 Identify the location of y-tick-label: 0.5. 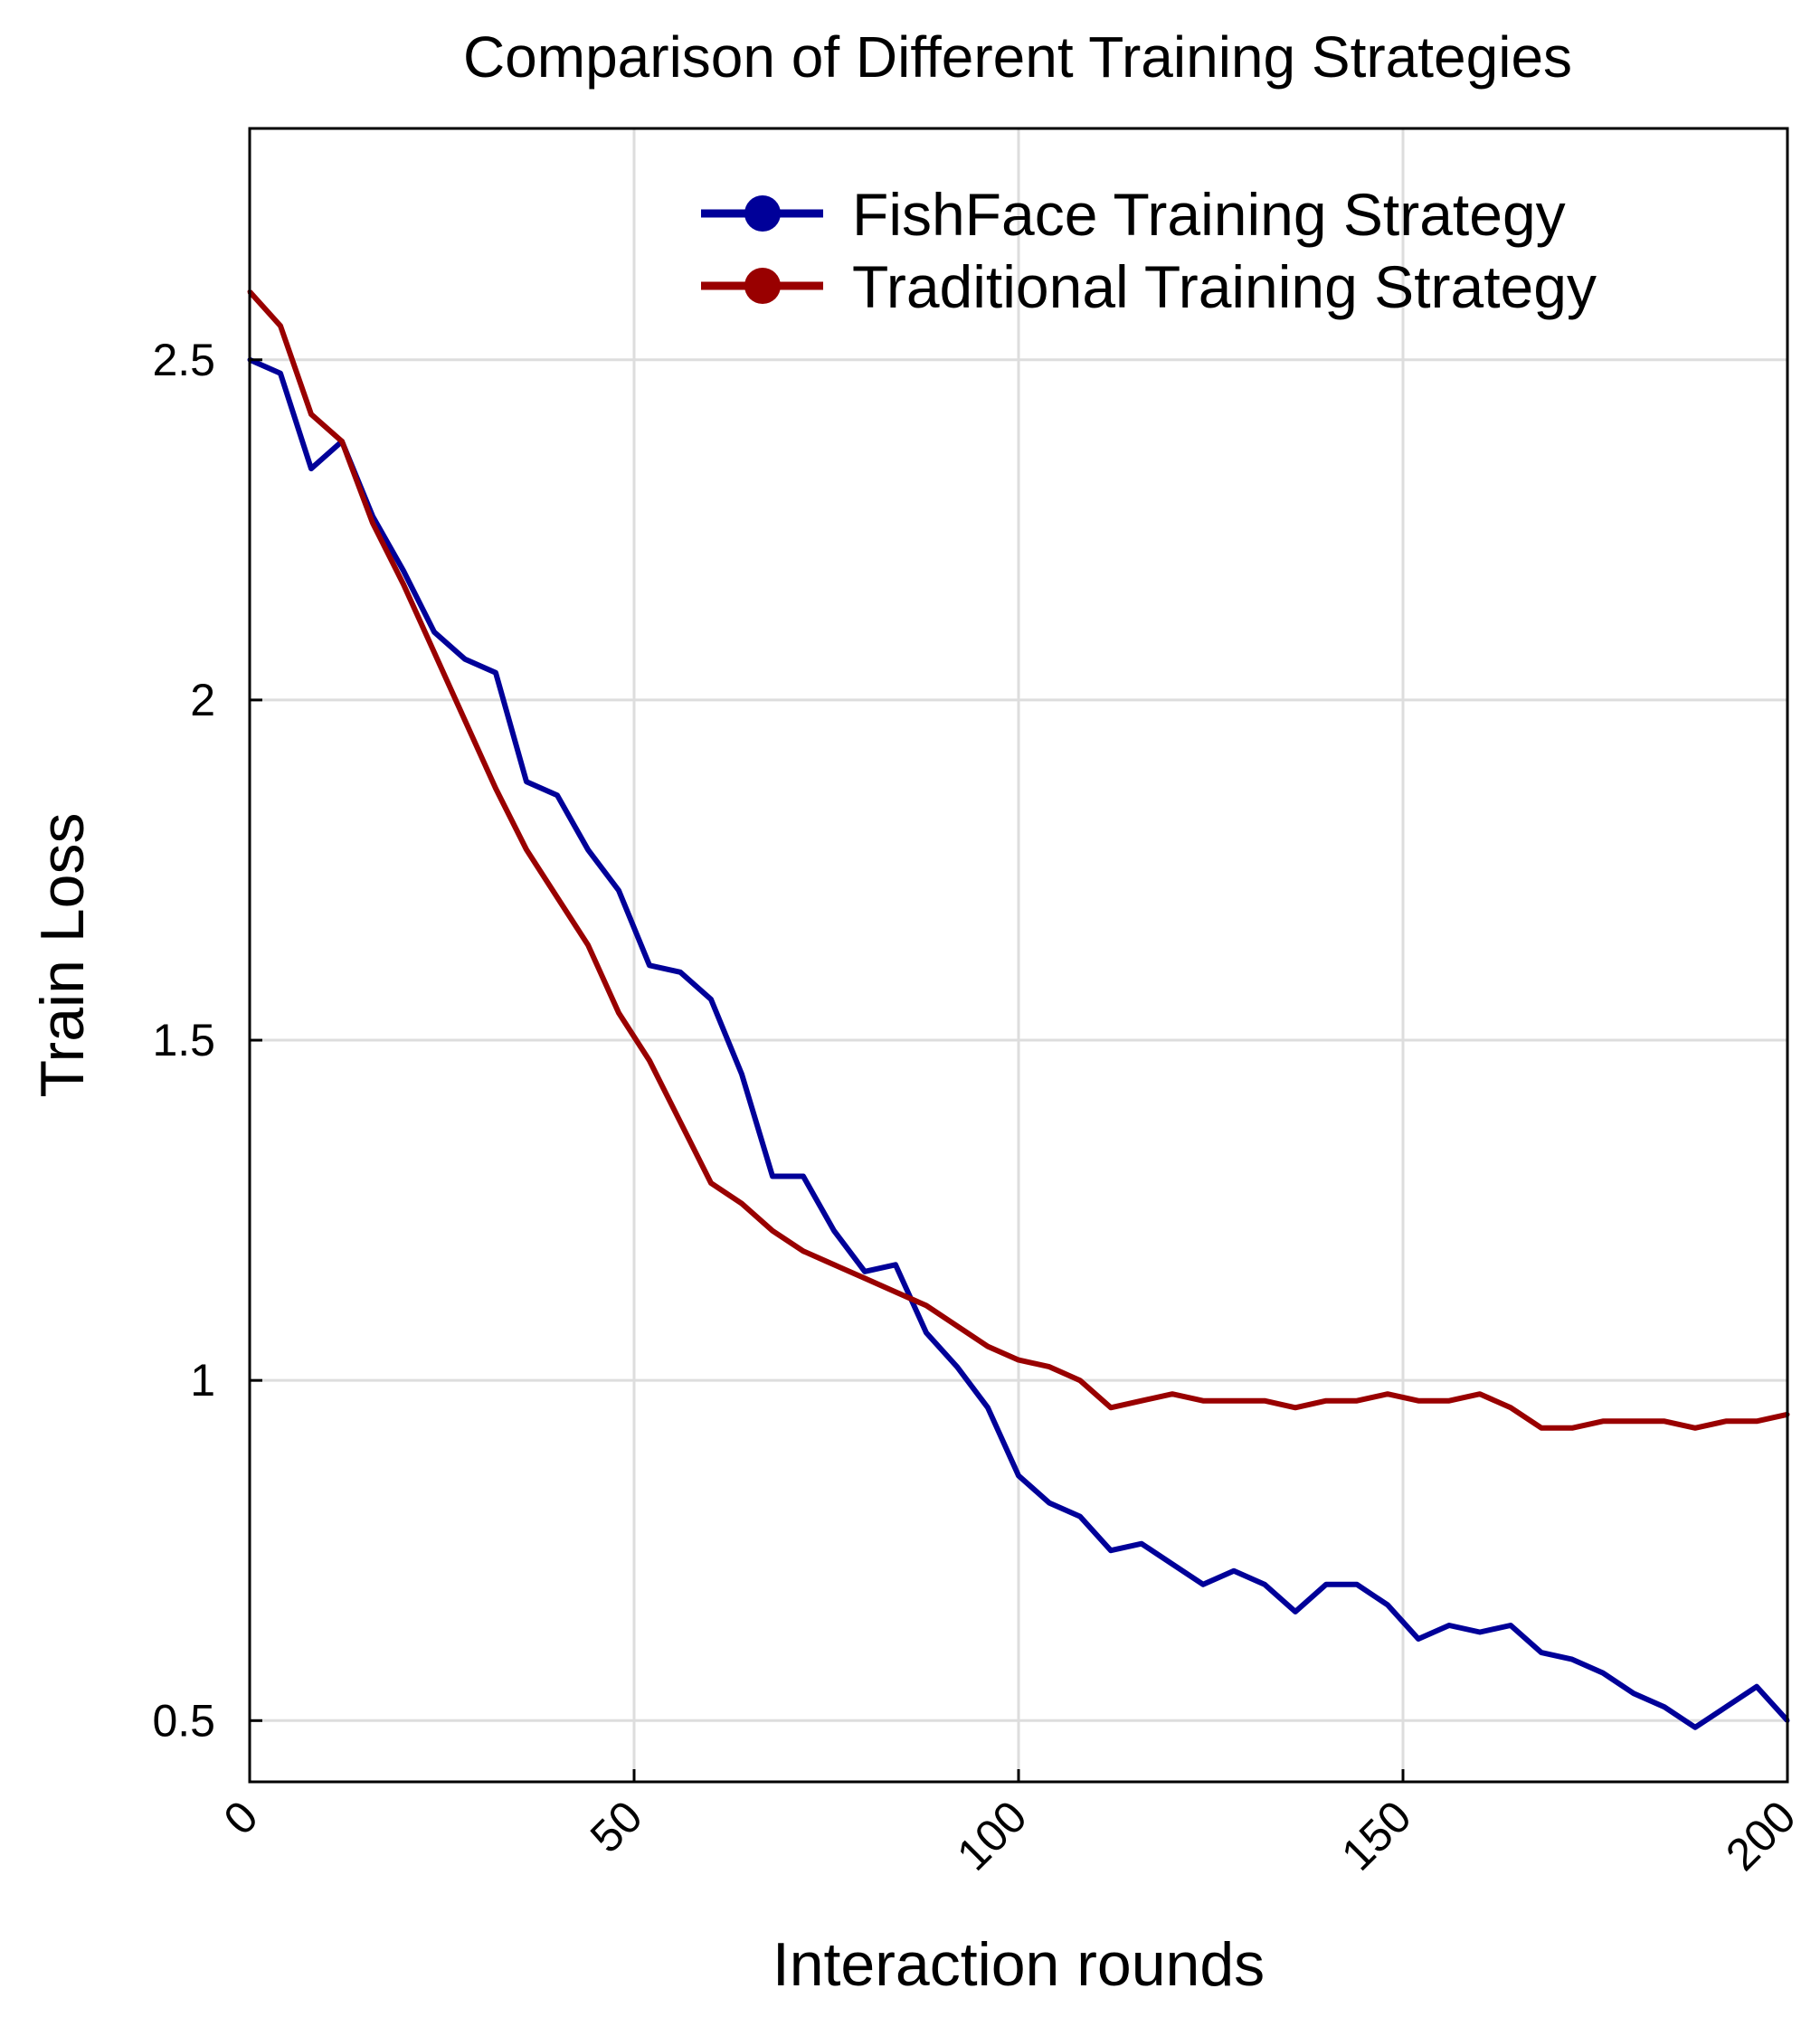
(184, 1721).